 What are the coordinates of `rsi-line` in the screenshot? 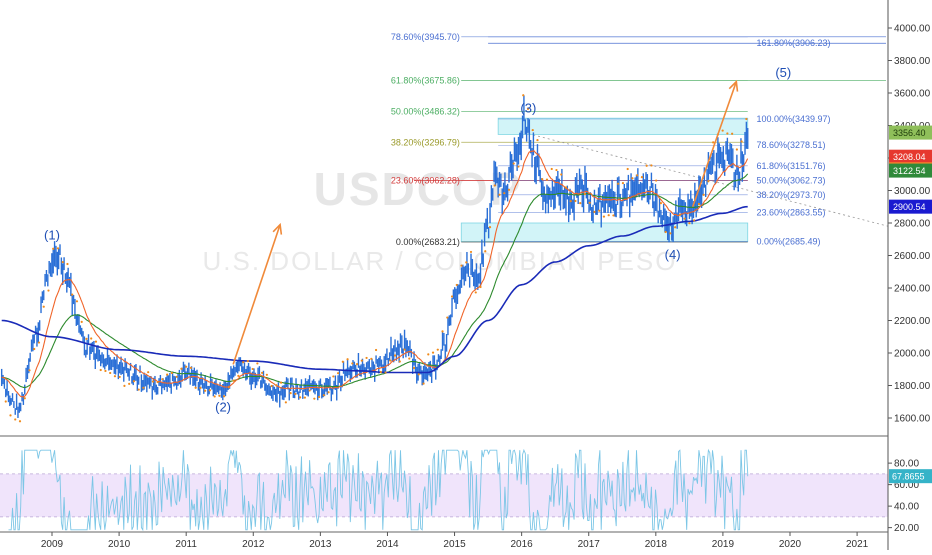 It's located at (378, 490).